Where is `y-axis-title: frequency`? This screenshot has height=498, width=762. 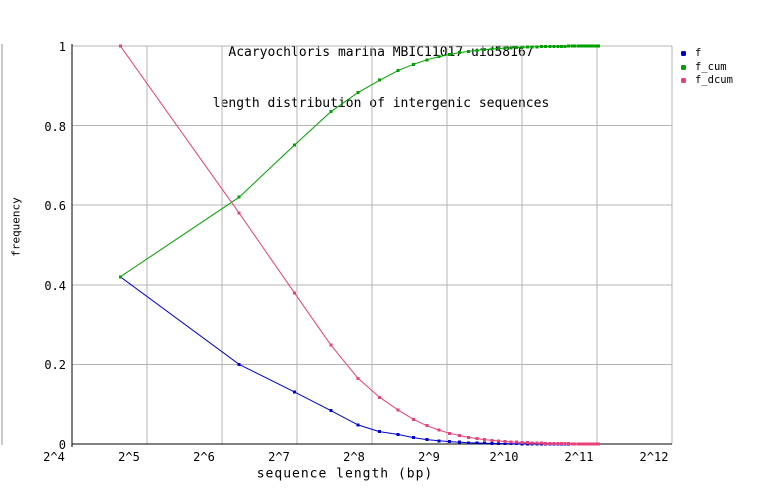 y-axis-title: frequency is located at coordinates (16, 227).